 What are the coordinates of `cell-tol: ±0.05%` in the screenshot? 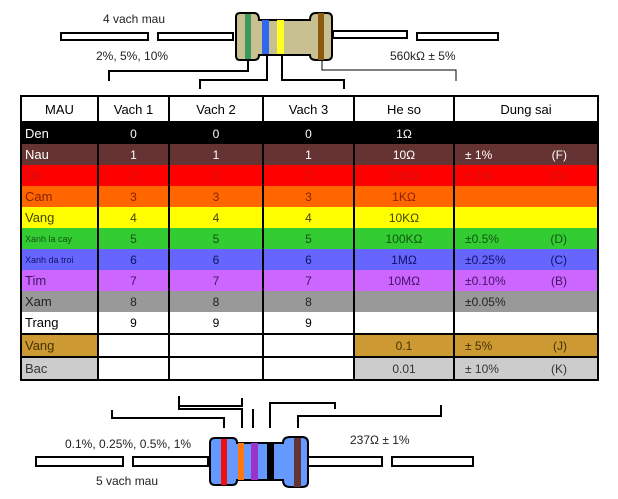 It's located at (525, 301).